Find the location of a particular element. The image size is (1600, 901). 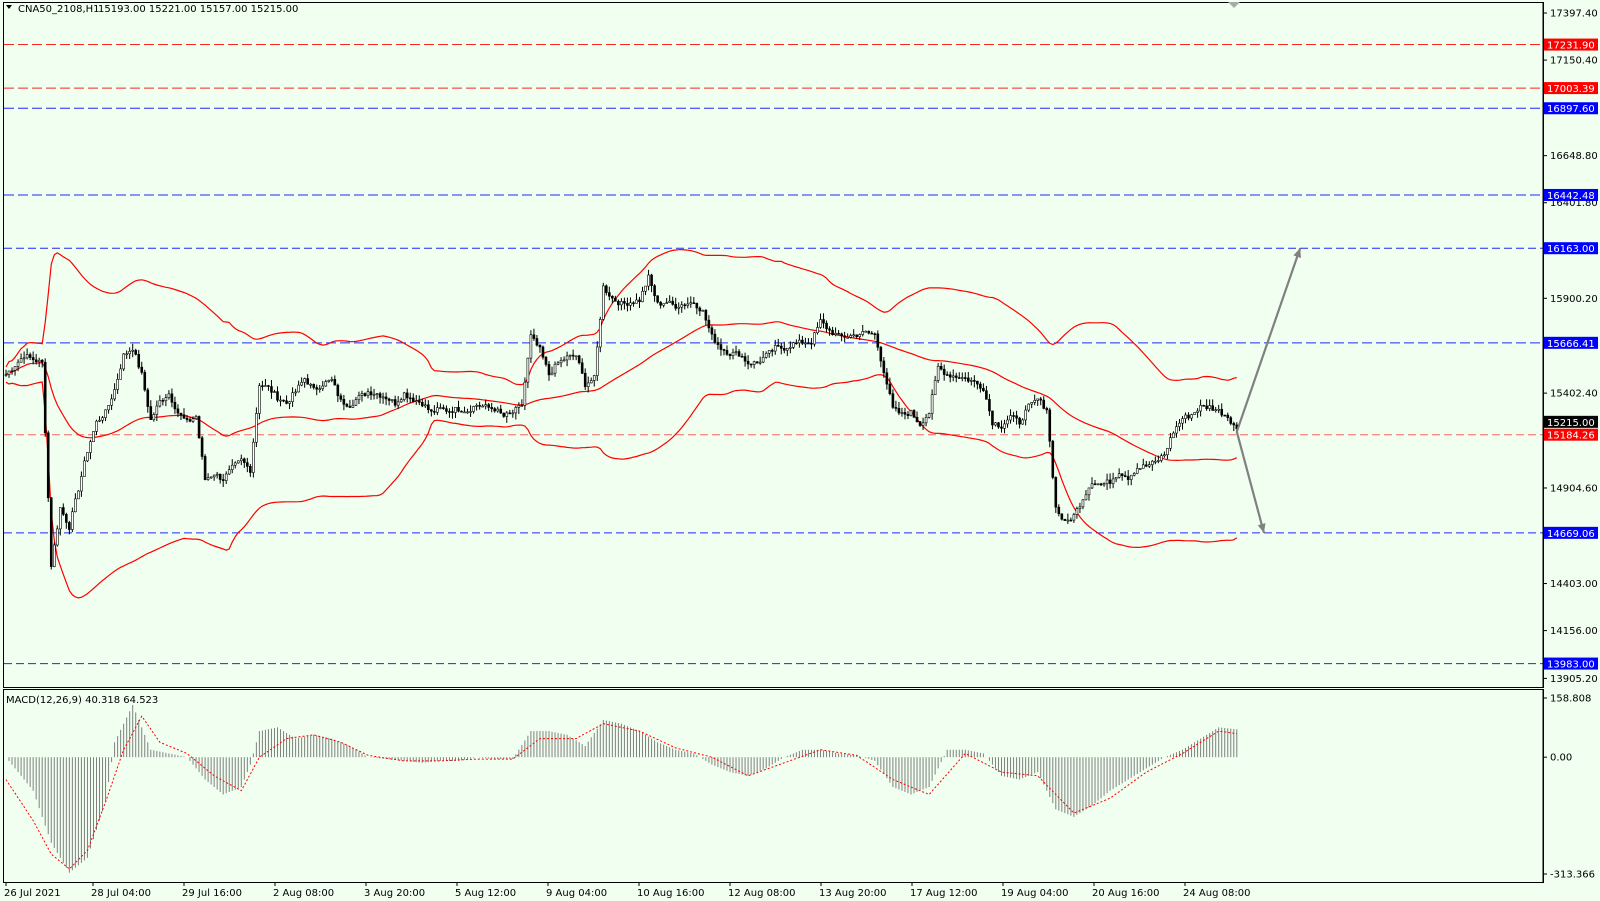

dropdown-triangle-icon is located at coordinates (9, 7).